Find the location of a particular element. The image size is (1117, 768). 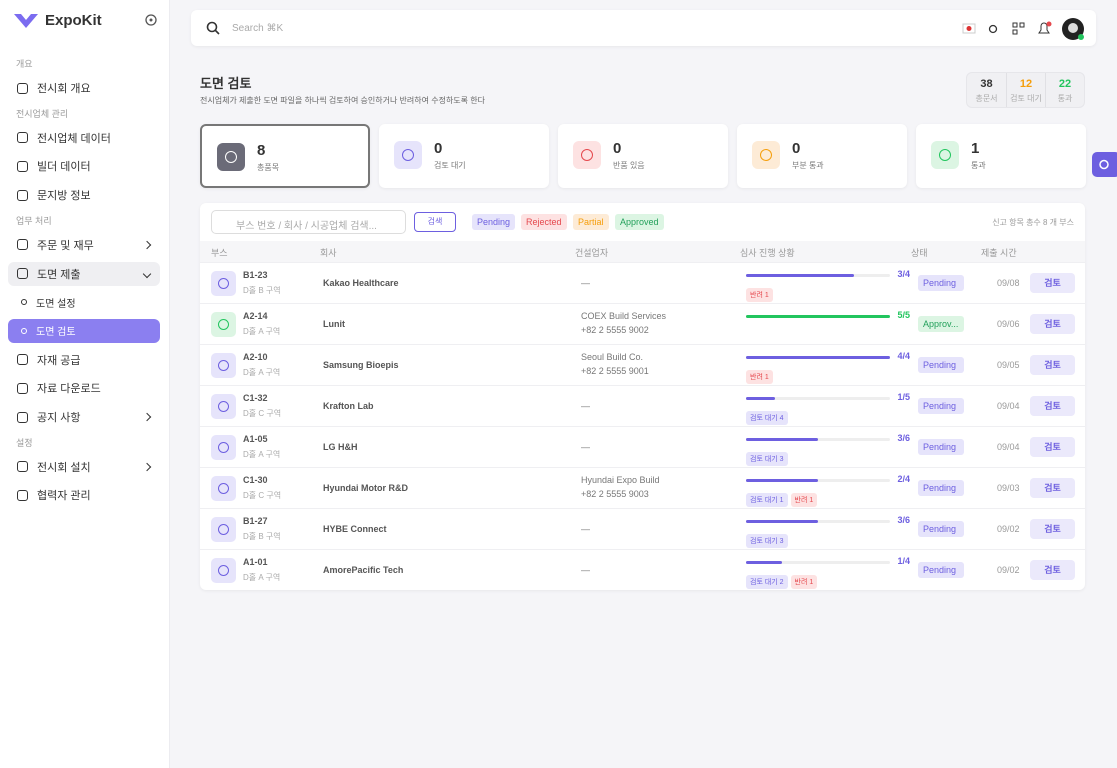

progress-label: 2/4 is located at coordinates (903, 479).